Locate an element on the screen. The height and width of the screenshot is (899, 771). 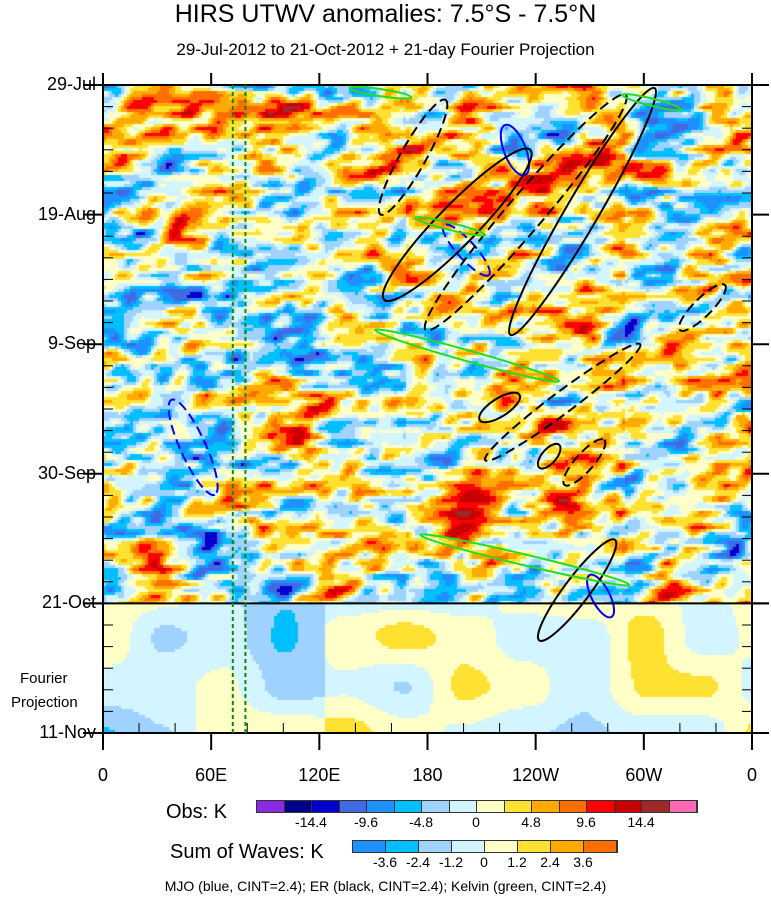
colorbar-label: -4.8 is located at coordinates (421, 822).